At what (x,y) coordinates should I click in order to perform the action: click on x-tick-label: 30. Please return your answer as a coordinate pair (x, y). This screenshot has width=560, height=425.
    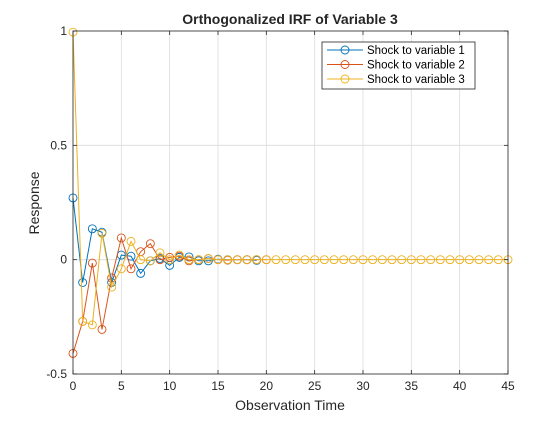
    Looking at the image, I should click on (363, 386).